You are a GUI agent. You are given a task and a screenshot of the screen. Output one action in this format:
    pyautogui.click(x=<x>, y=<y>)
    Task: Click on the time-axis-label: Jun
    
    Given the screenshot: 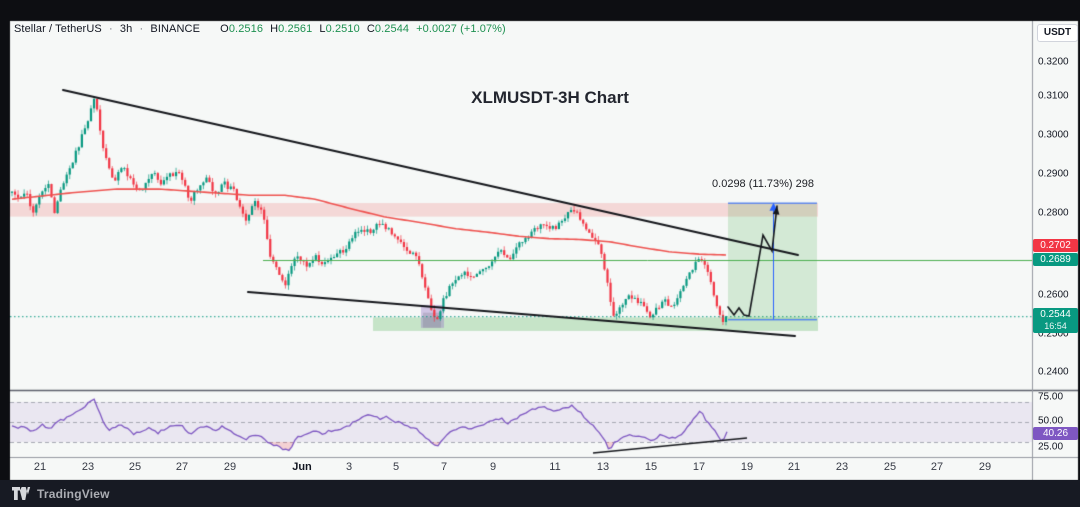 What is the action you would take?
    pyautogui.click(x=302, y=467)
    